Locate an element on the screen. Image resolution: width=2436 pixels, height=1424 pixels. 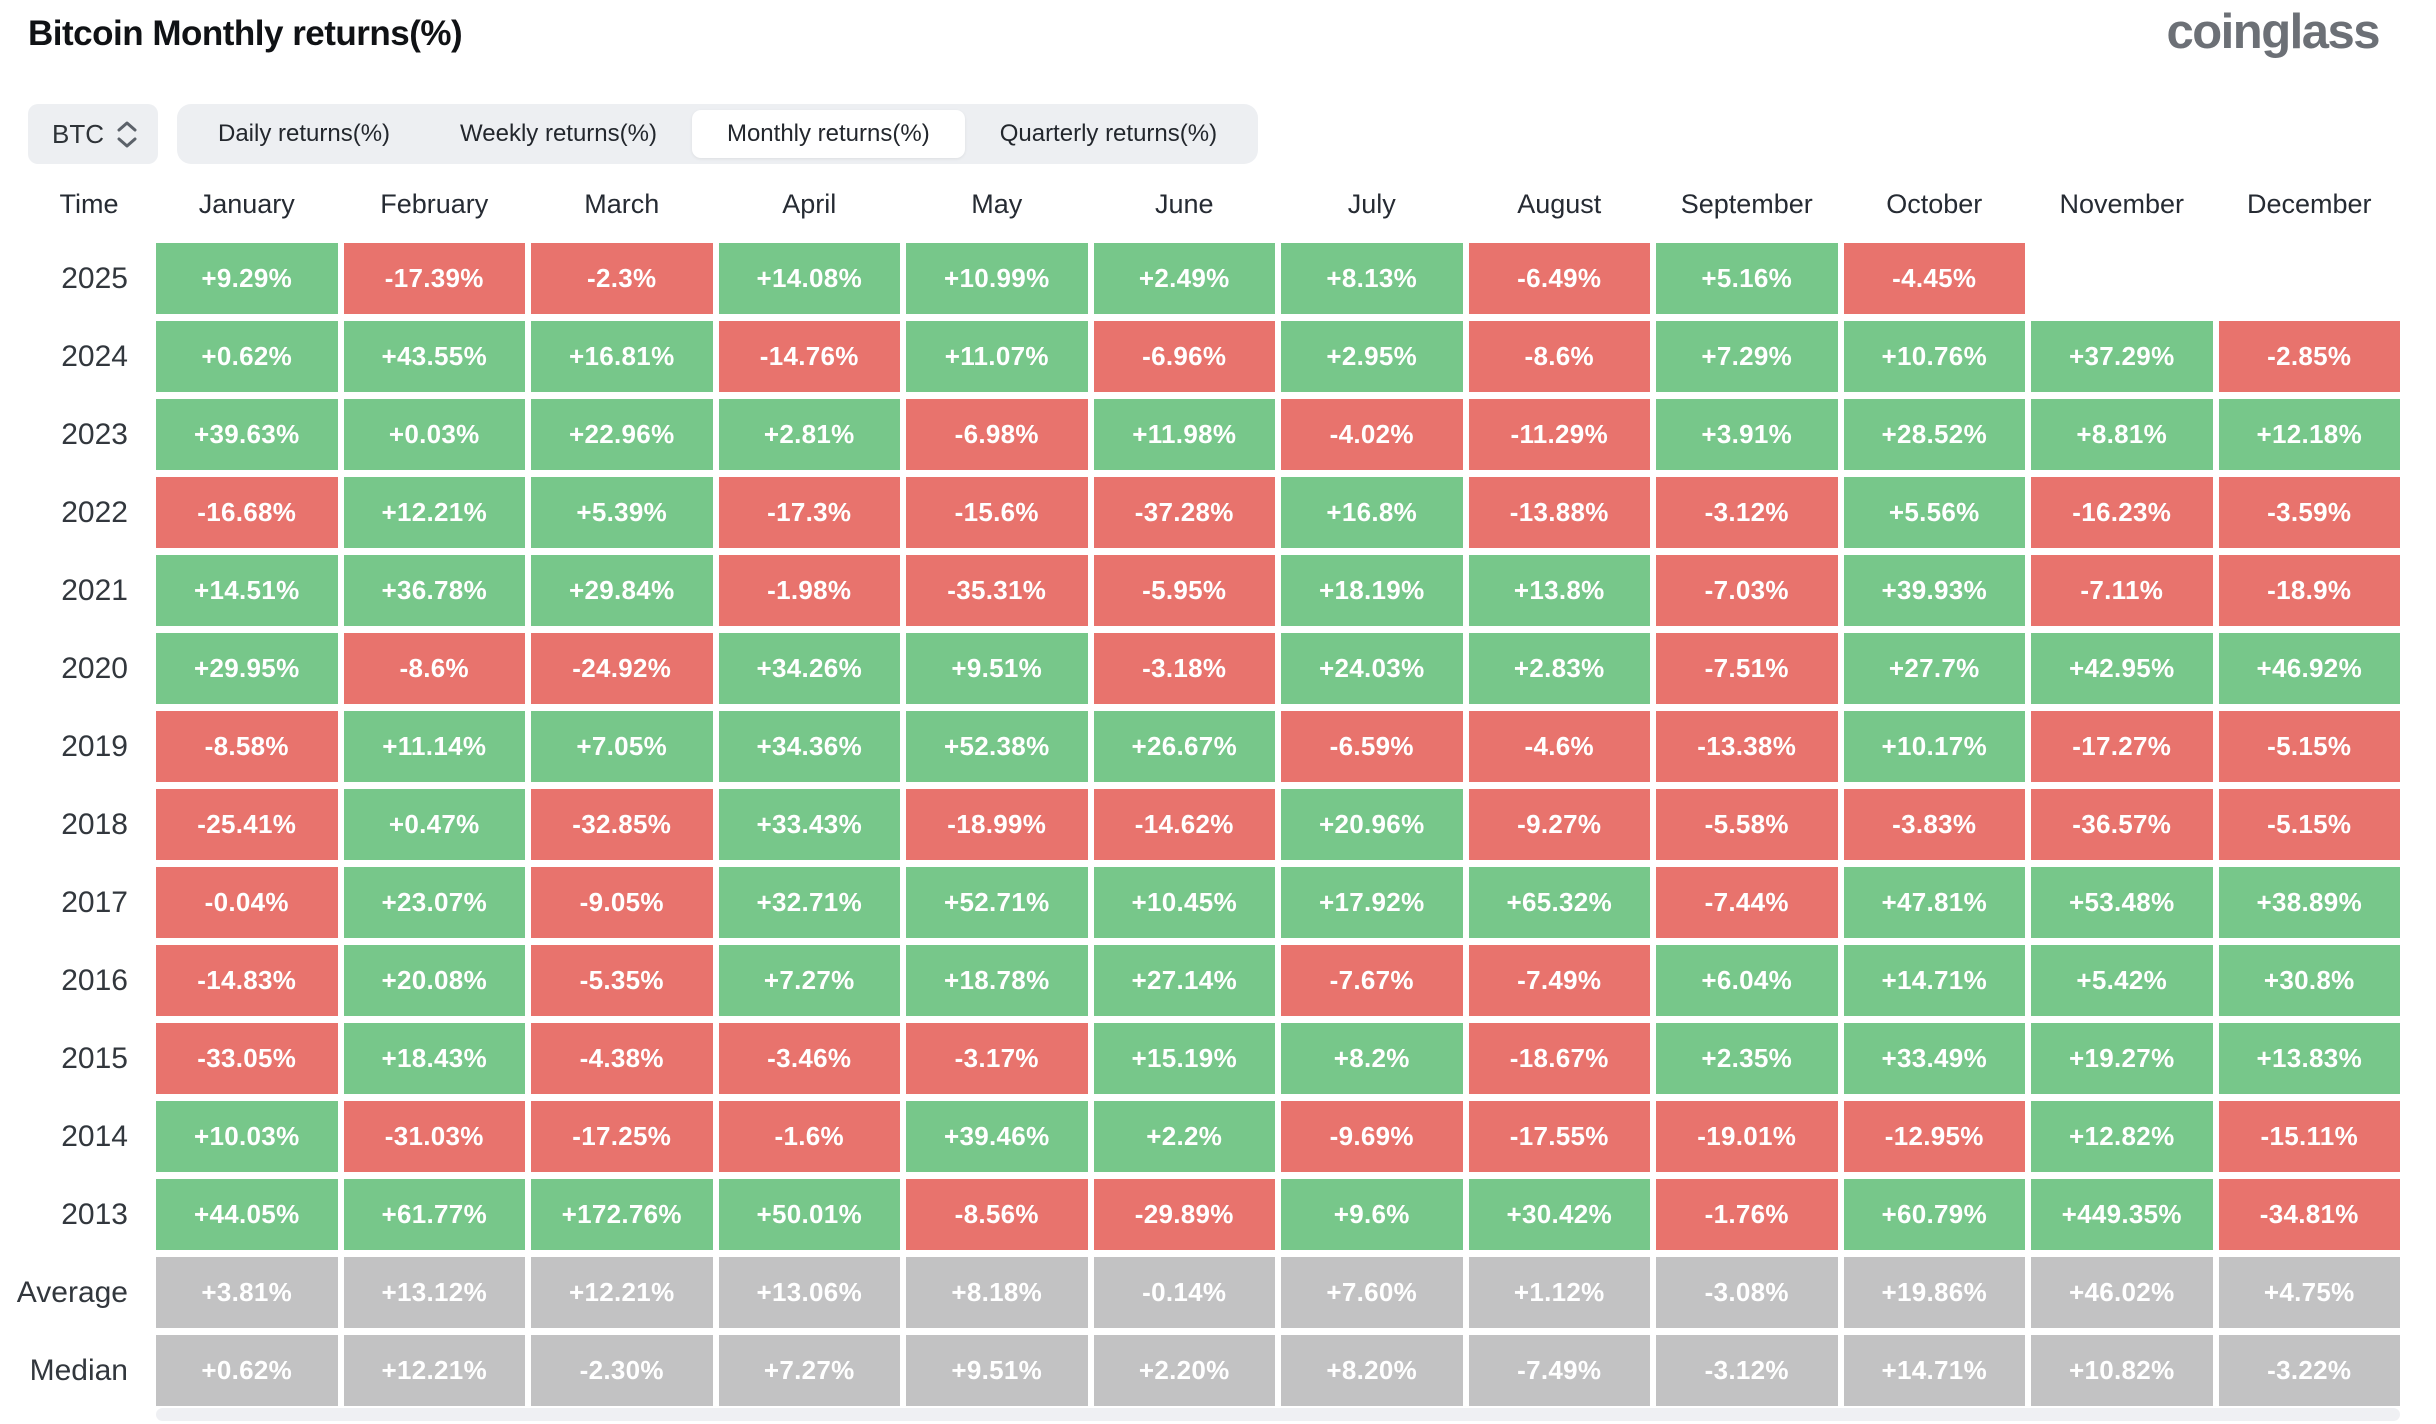
return-cell: -13.38% is located at coordinates (1747, 746).